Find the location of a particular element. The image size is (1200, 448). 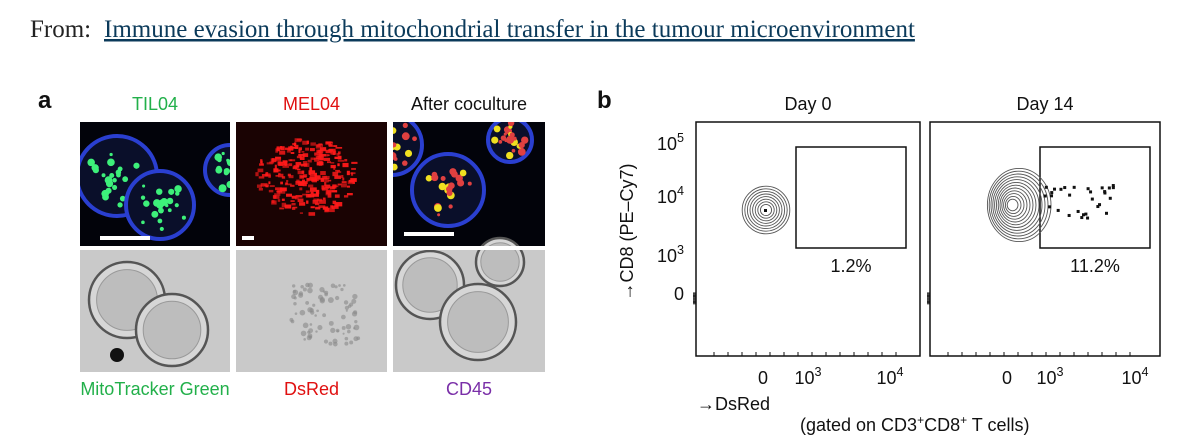

tick-label: 0 is located at coordinates (1007, 378).